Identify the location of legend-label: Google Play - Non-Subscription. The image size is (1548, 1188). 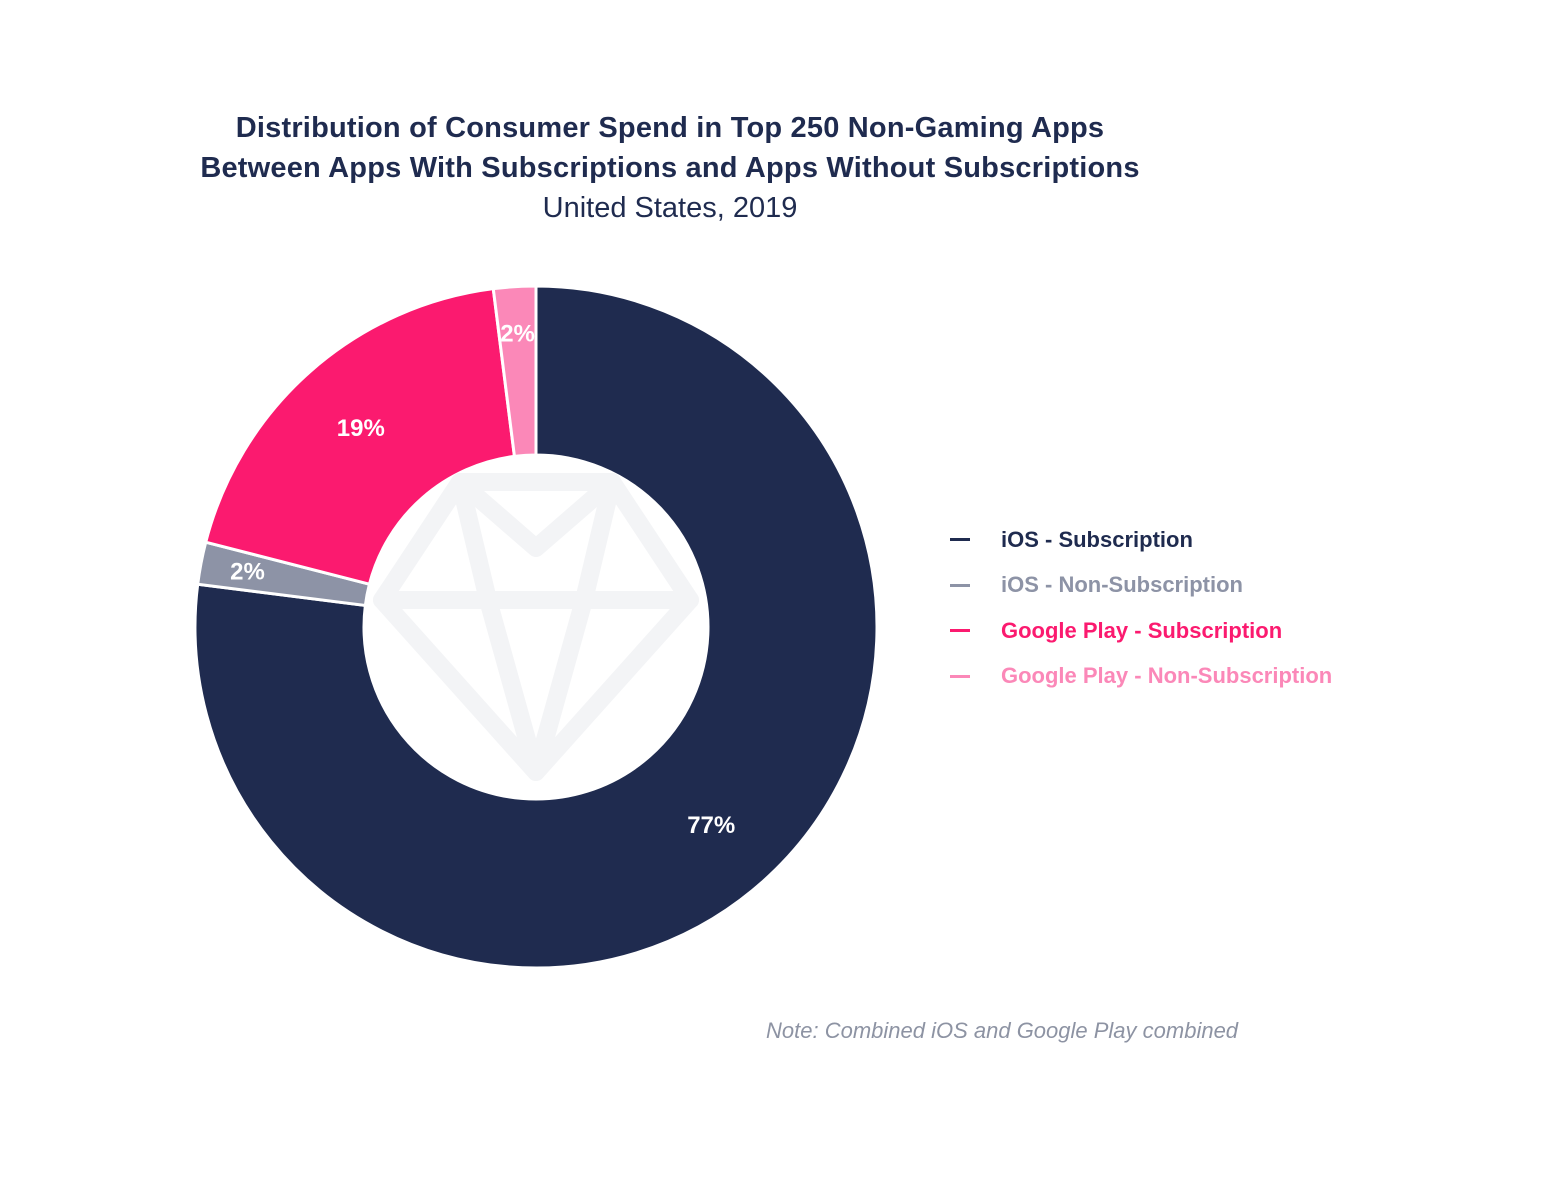
(1167, 676).